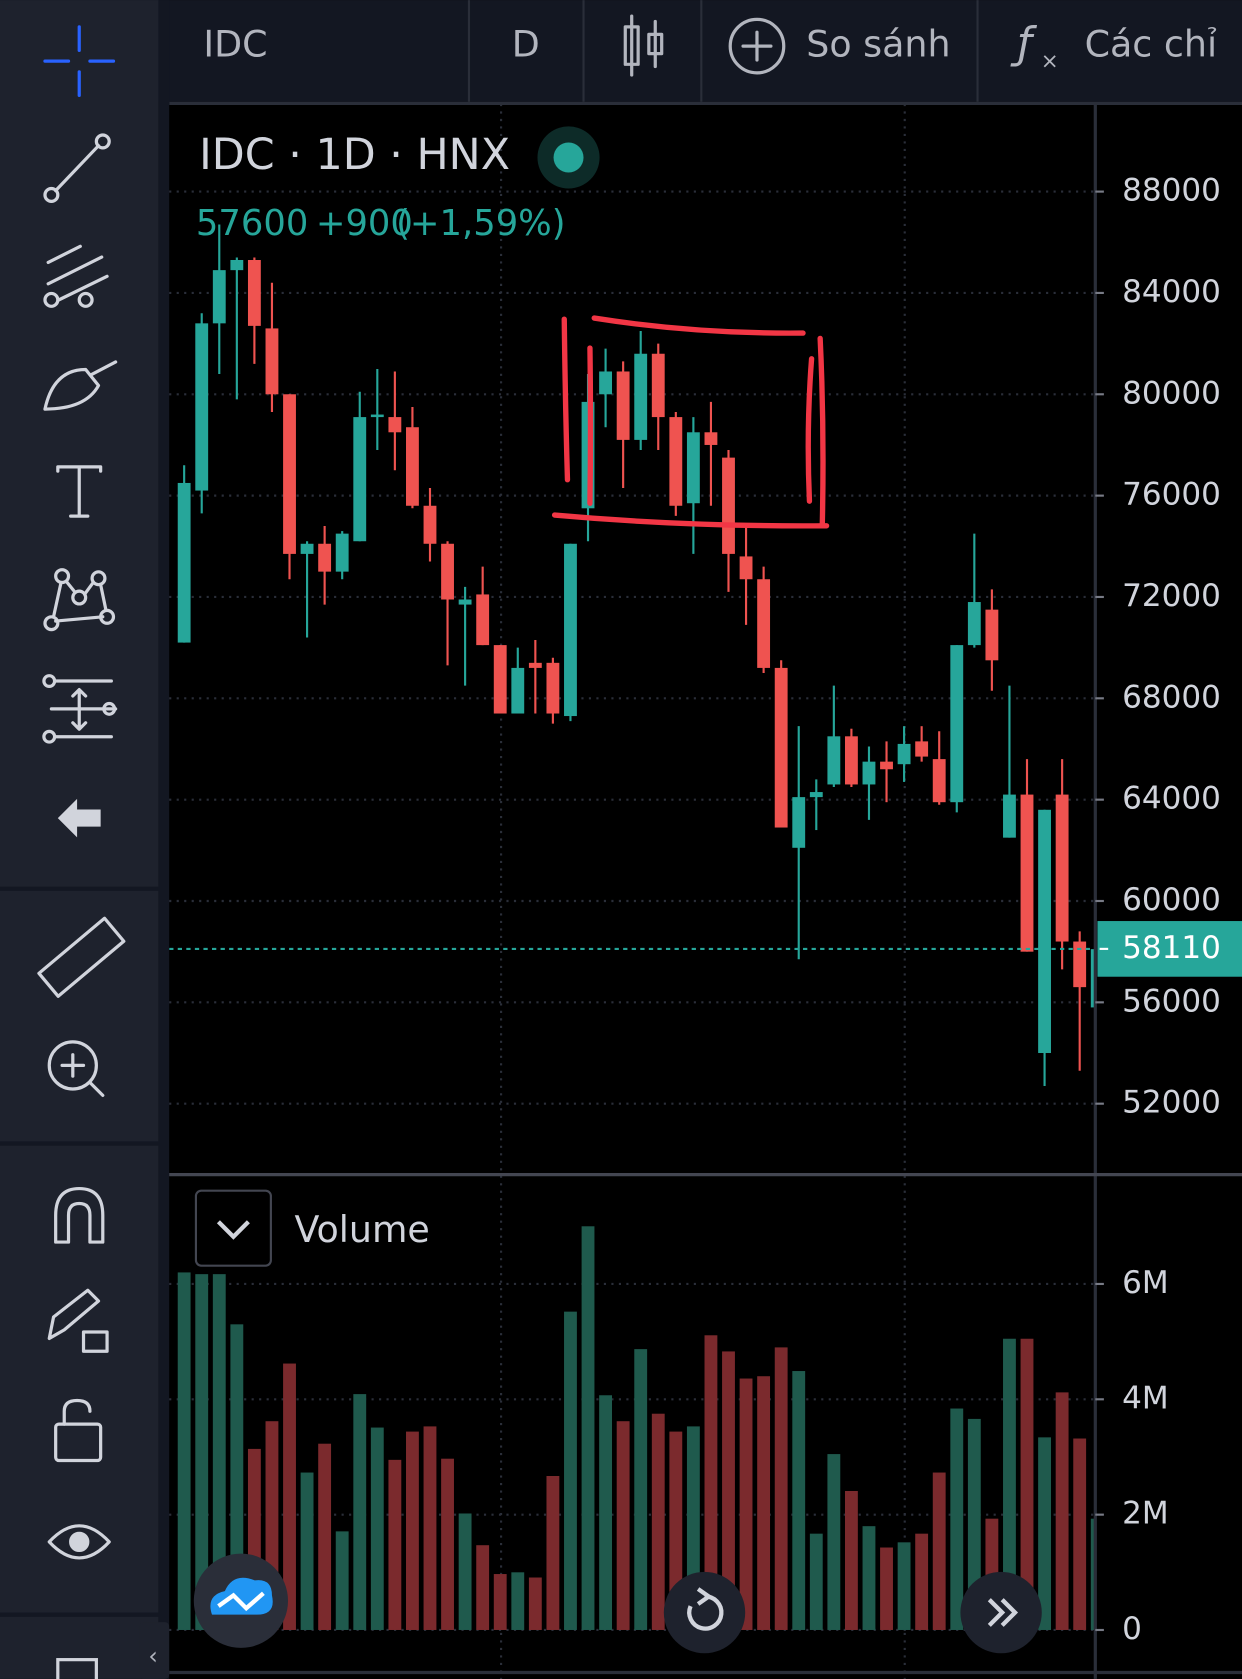 This screenshot has width=1242, height=1679. What do you see at coordinates (1171, 393) in the screenshot?
I see `y-tick-label: 80000` at bounding box center [1171, 393].